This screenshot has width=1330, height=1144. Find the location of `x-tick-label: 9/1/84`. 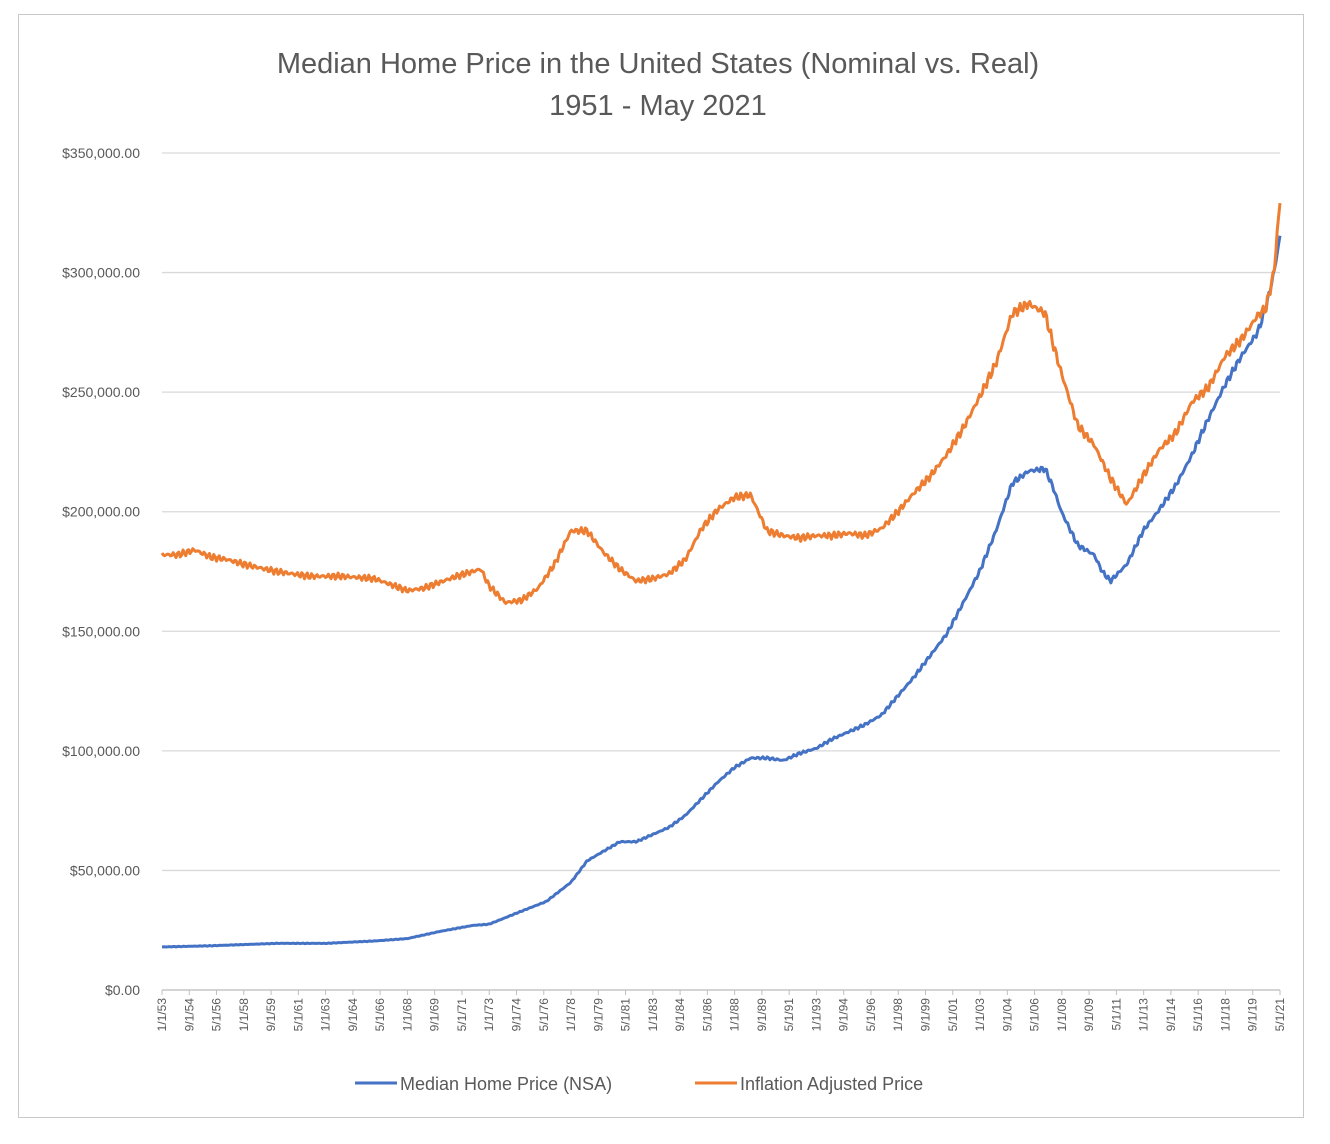

x-tick-label: 9/1/84 is located at coordinates (680, 1015).